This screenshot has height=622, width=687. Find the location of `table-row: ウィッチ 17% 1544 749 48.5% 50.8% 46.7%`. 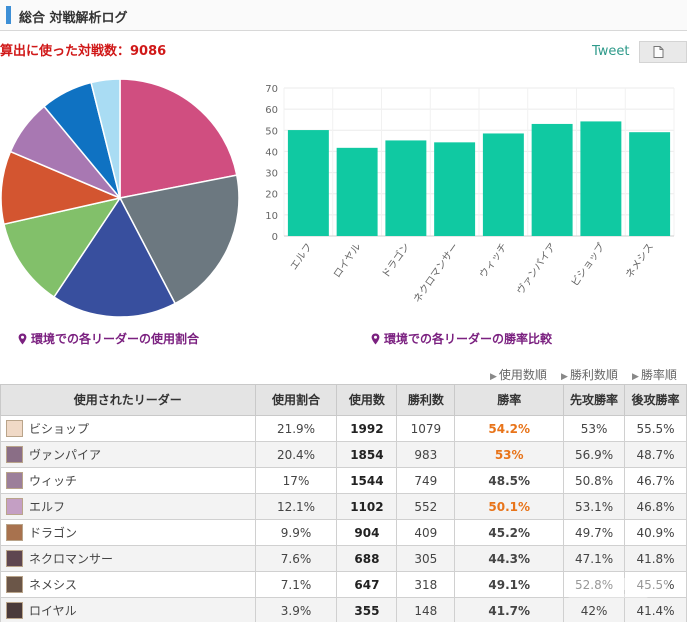

table-row: ウィッチ 17% 1544 749 48.5% 50.8% 46.7% is located at coordinates (343, 480).